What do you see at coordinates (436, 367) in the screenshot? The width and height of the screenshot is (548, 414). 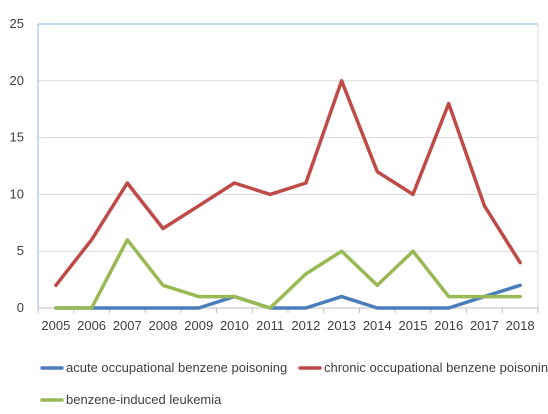 I see `legend-label-1: chronic occupational benzene poisoning` at bounding box center [436, 367].